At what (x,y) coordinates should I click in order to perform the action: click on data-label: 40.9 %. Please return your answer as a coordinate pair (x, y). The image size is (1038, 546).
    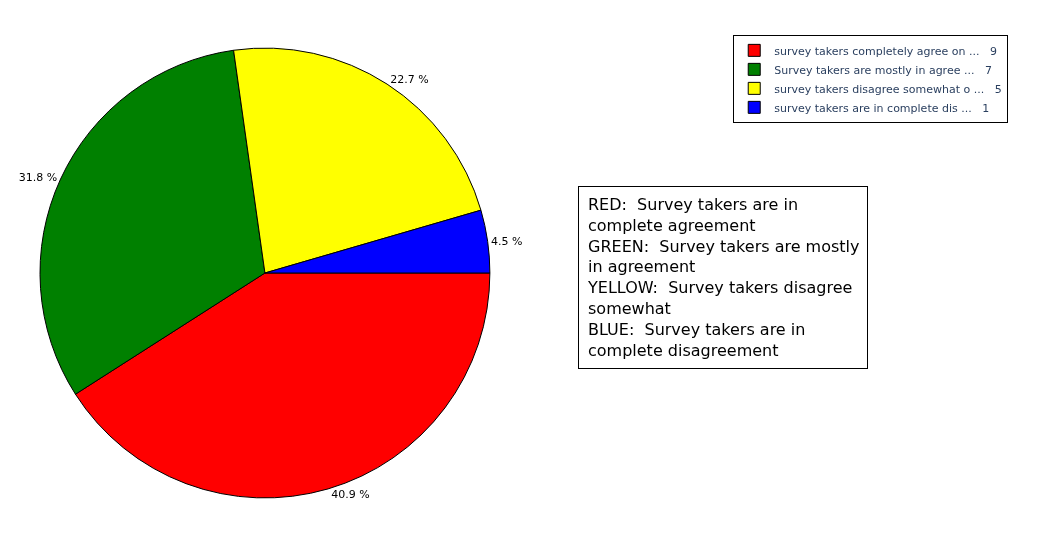
    Looking at the image, I should click on (350, 495).